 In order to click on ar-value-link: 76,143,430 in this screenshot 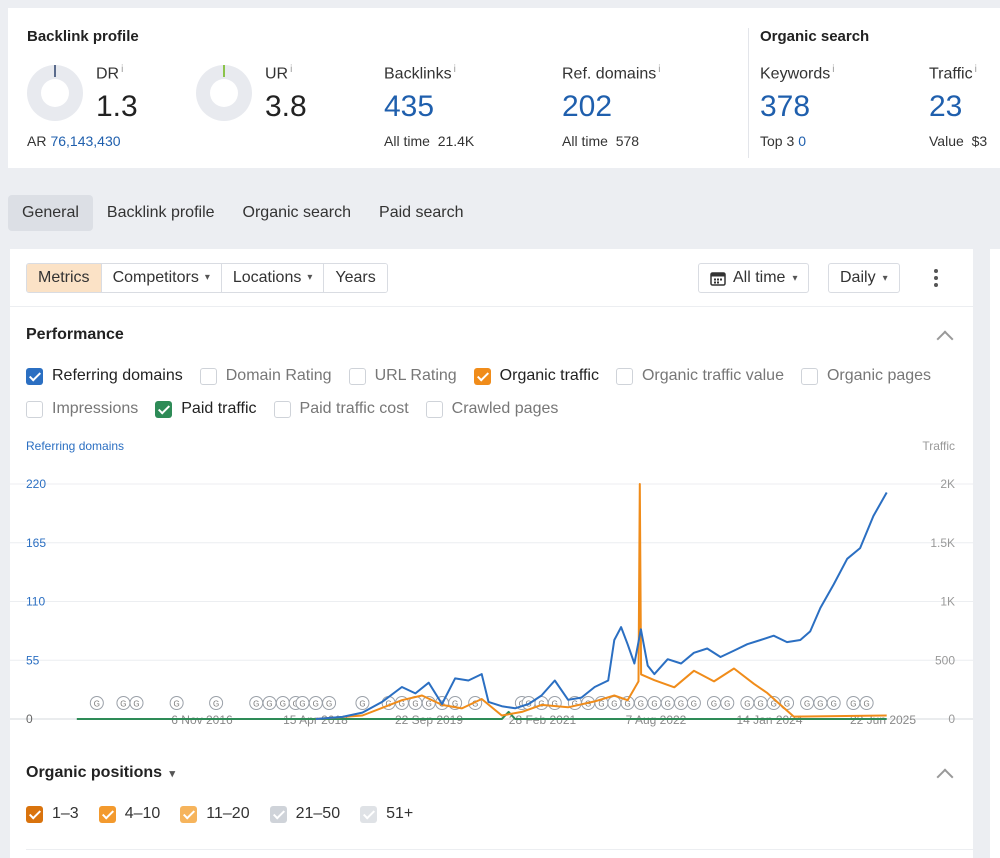, I will do `click(85, 141)`.